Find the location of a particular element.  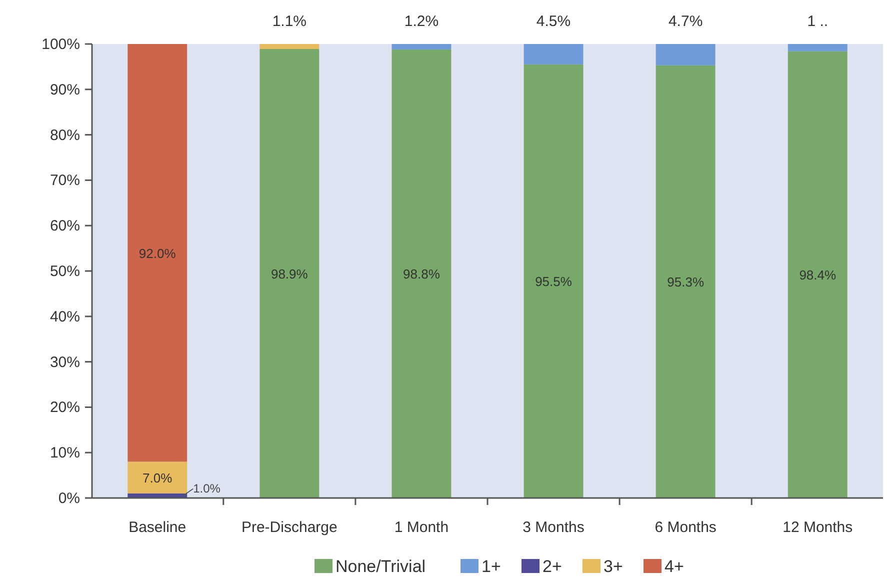

y-tick-label: 60% is located at coordinates (65, 226).